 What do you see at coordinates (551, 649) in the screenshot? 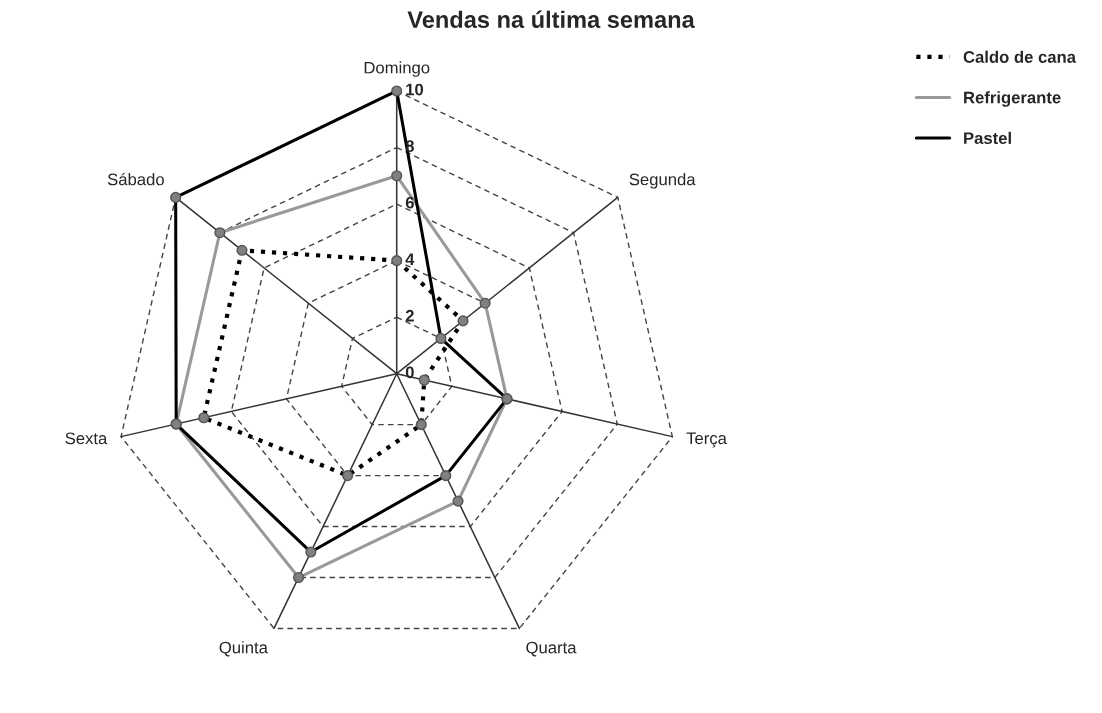
I see `spoke-label: Quarta` at bounding box center [551, 649].